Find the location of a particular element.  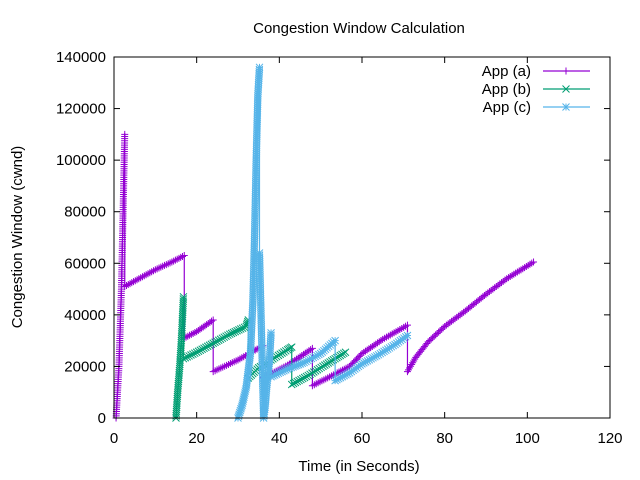

x-tick-label: 120 is located at coordinates (609, 438).